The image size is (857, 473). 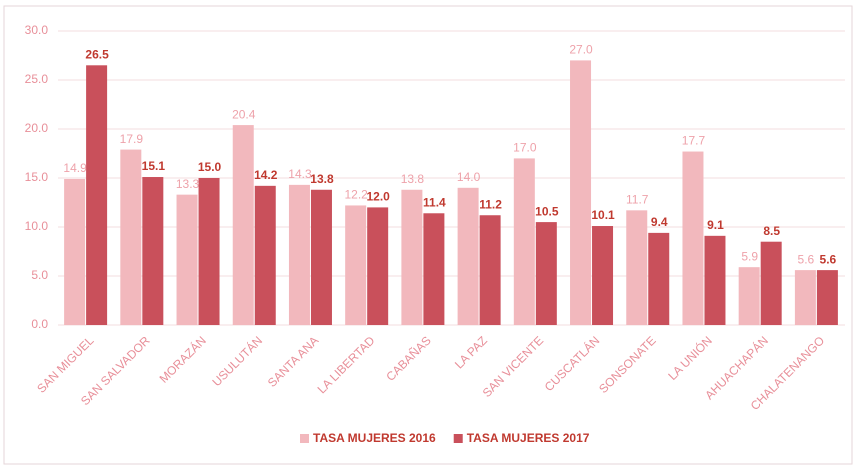 I want to click on data-label: 15.0, so click(x=210, y=167).